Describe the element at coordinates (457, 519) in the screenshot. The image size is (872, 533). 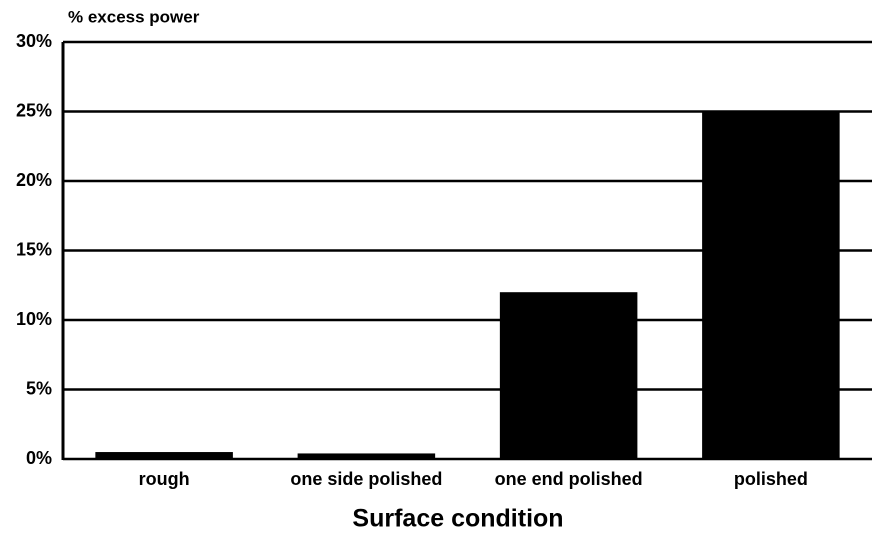
I see `x-axis-title: Surface condition` at that location.